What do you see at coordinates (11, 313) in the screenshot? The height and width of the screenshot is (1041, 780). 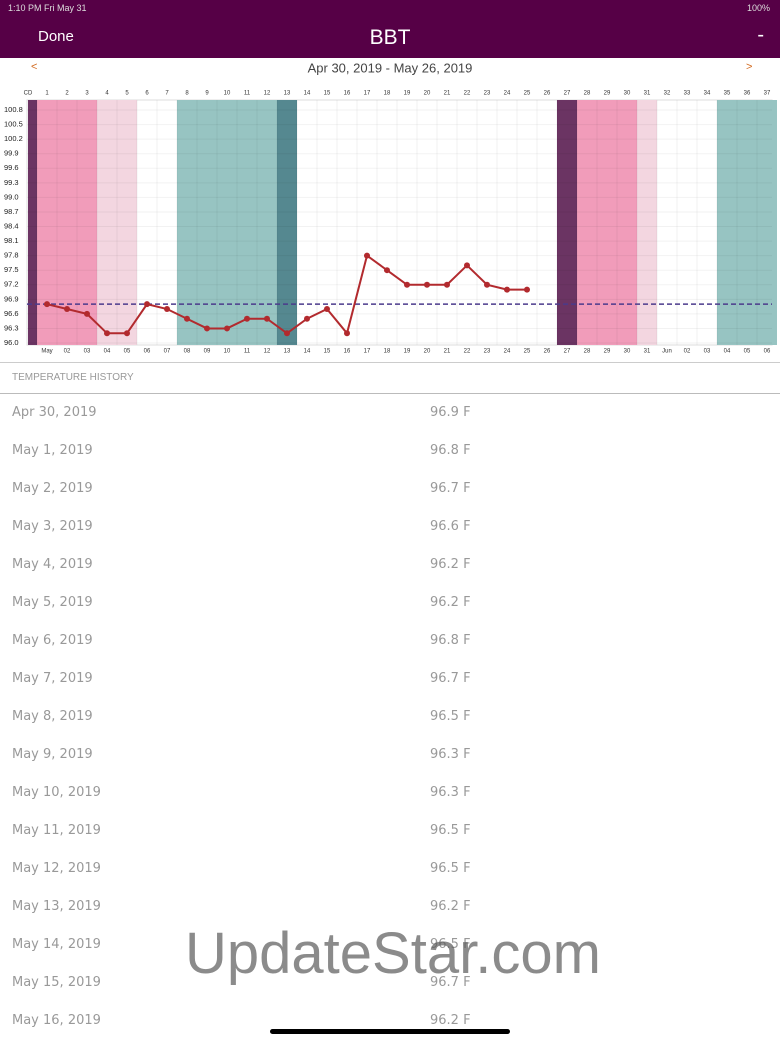 I see `y-tick-label: 96.6` at bounding box center [11, 313].